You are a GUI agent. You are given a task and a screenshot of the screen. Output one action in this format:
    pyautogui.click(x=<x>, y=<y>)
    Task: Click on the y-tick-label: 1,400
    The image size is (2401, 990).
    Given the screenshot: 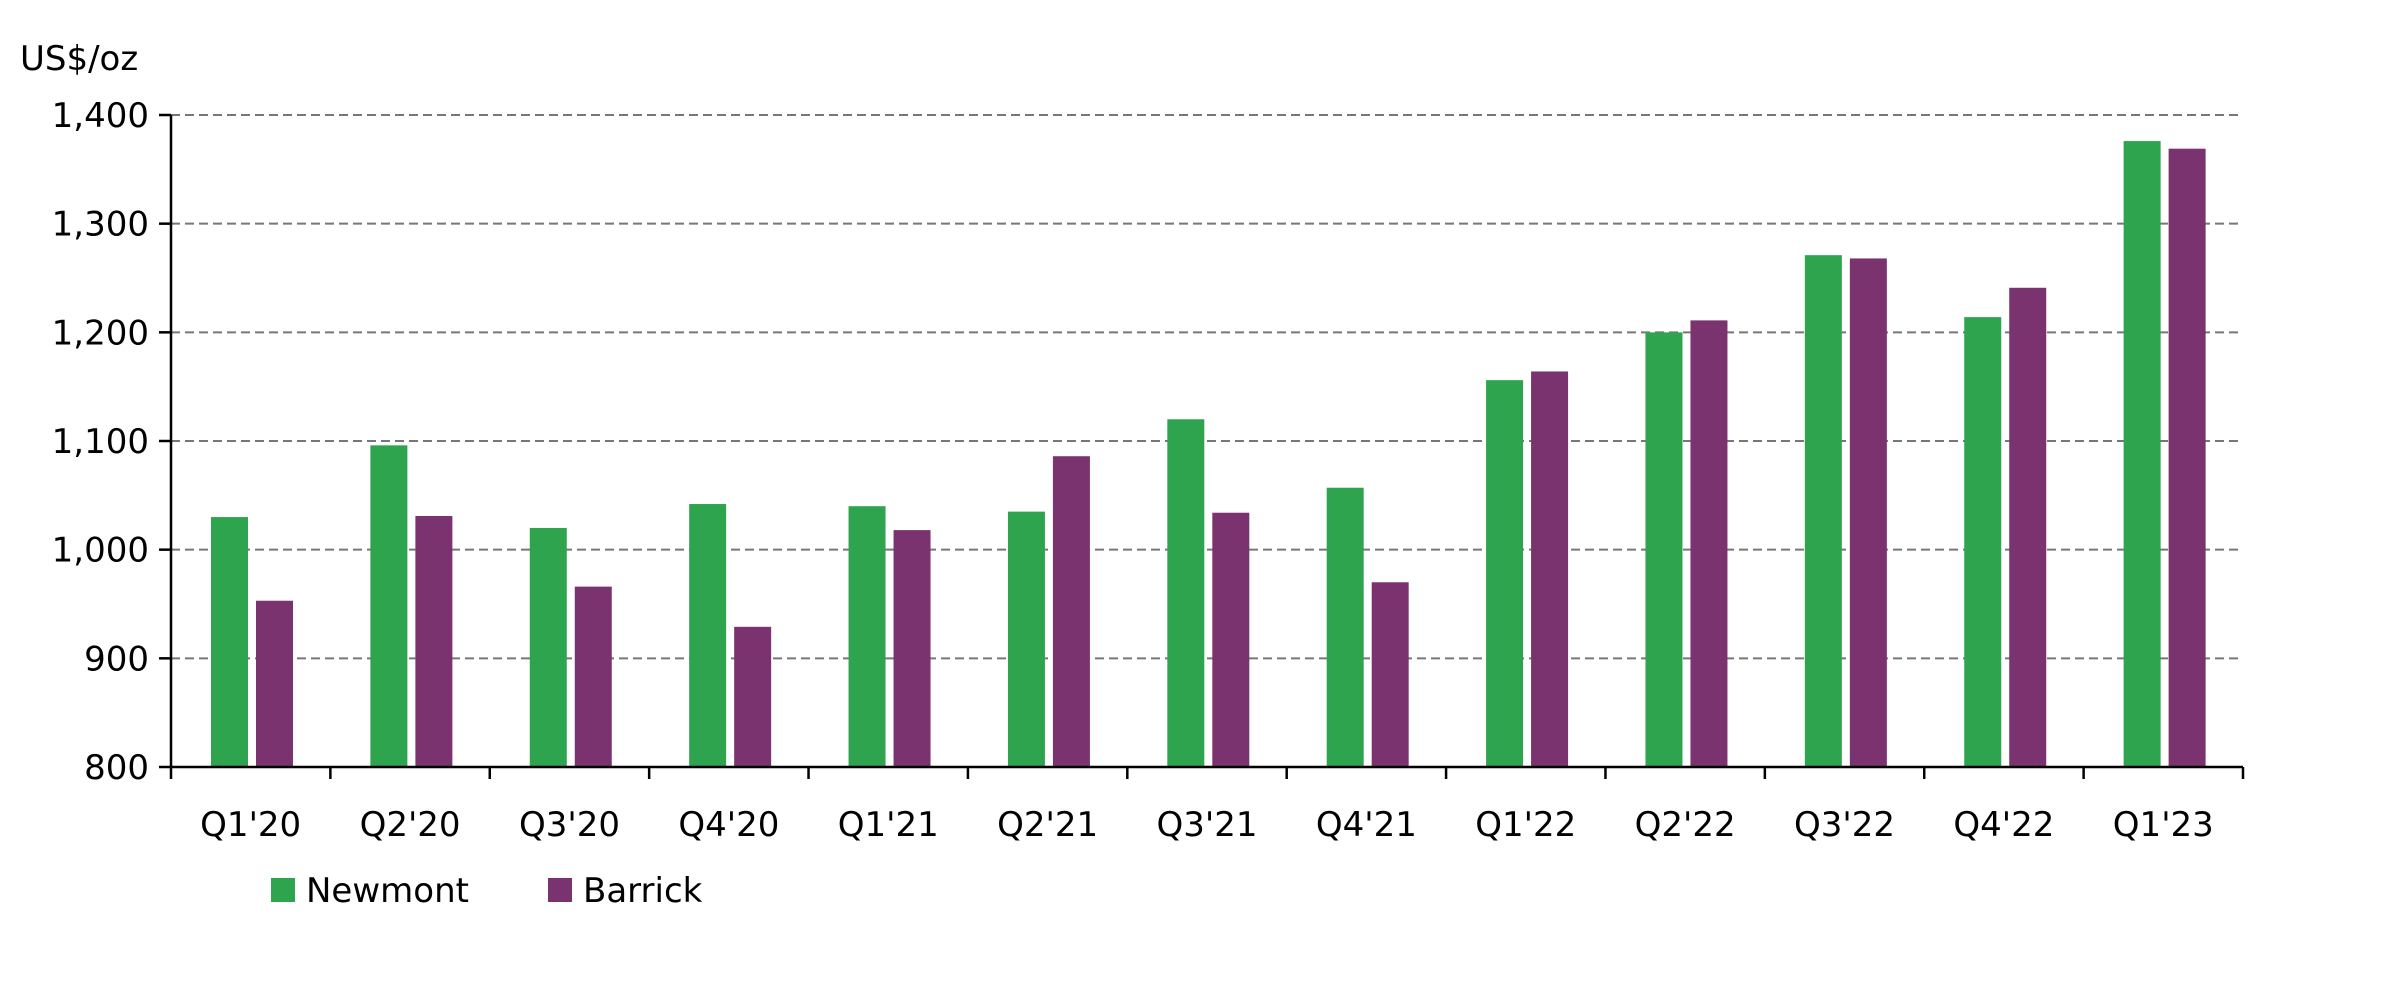 What is the action you would take?
    pyautogui.click(x=100, y=116)
    